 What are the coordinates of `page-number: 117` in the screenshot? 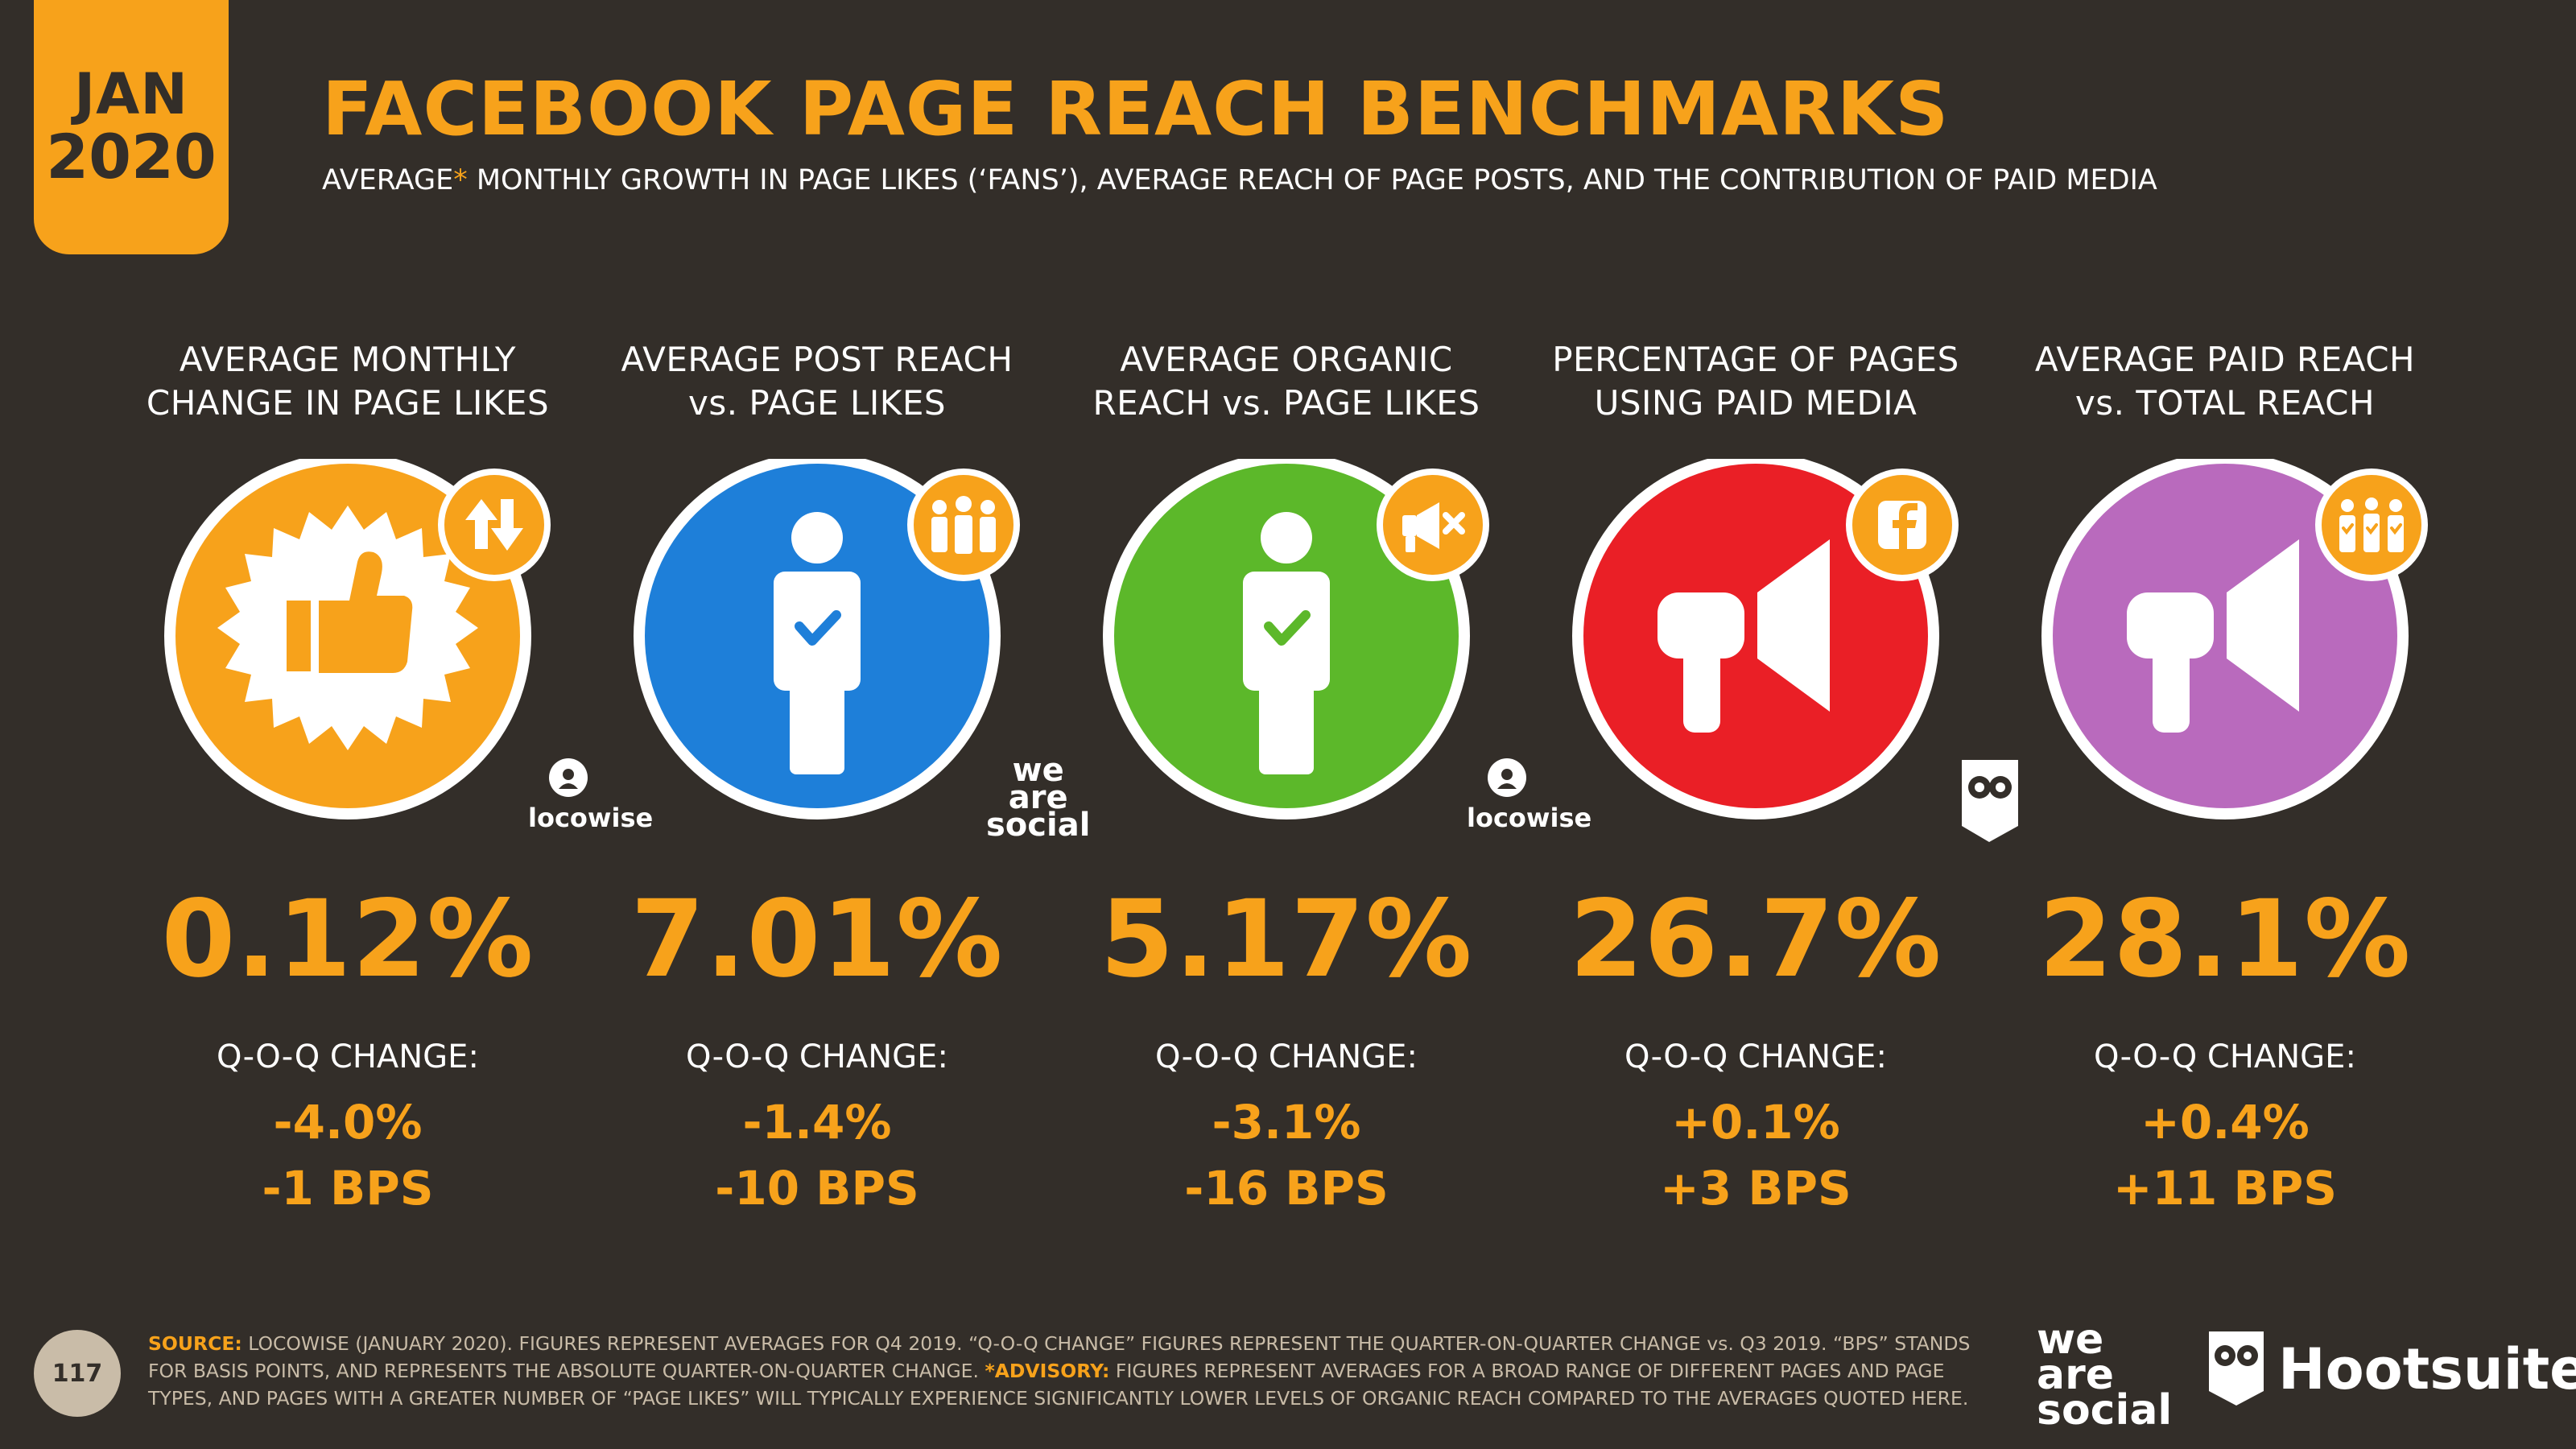 It's located at (77, 1373).